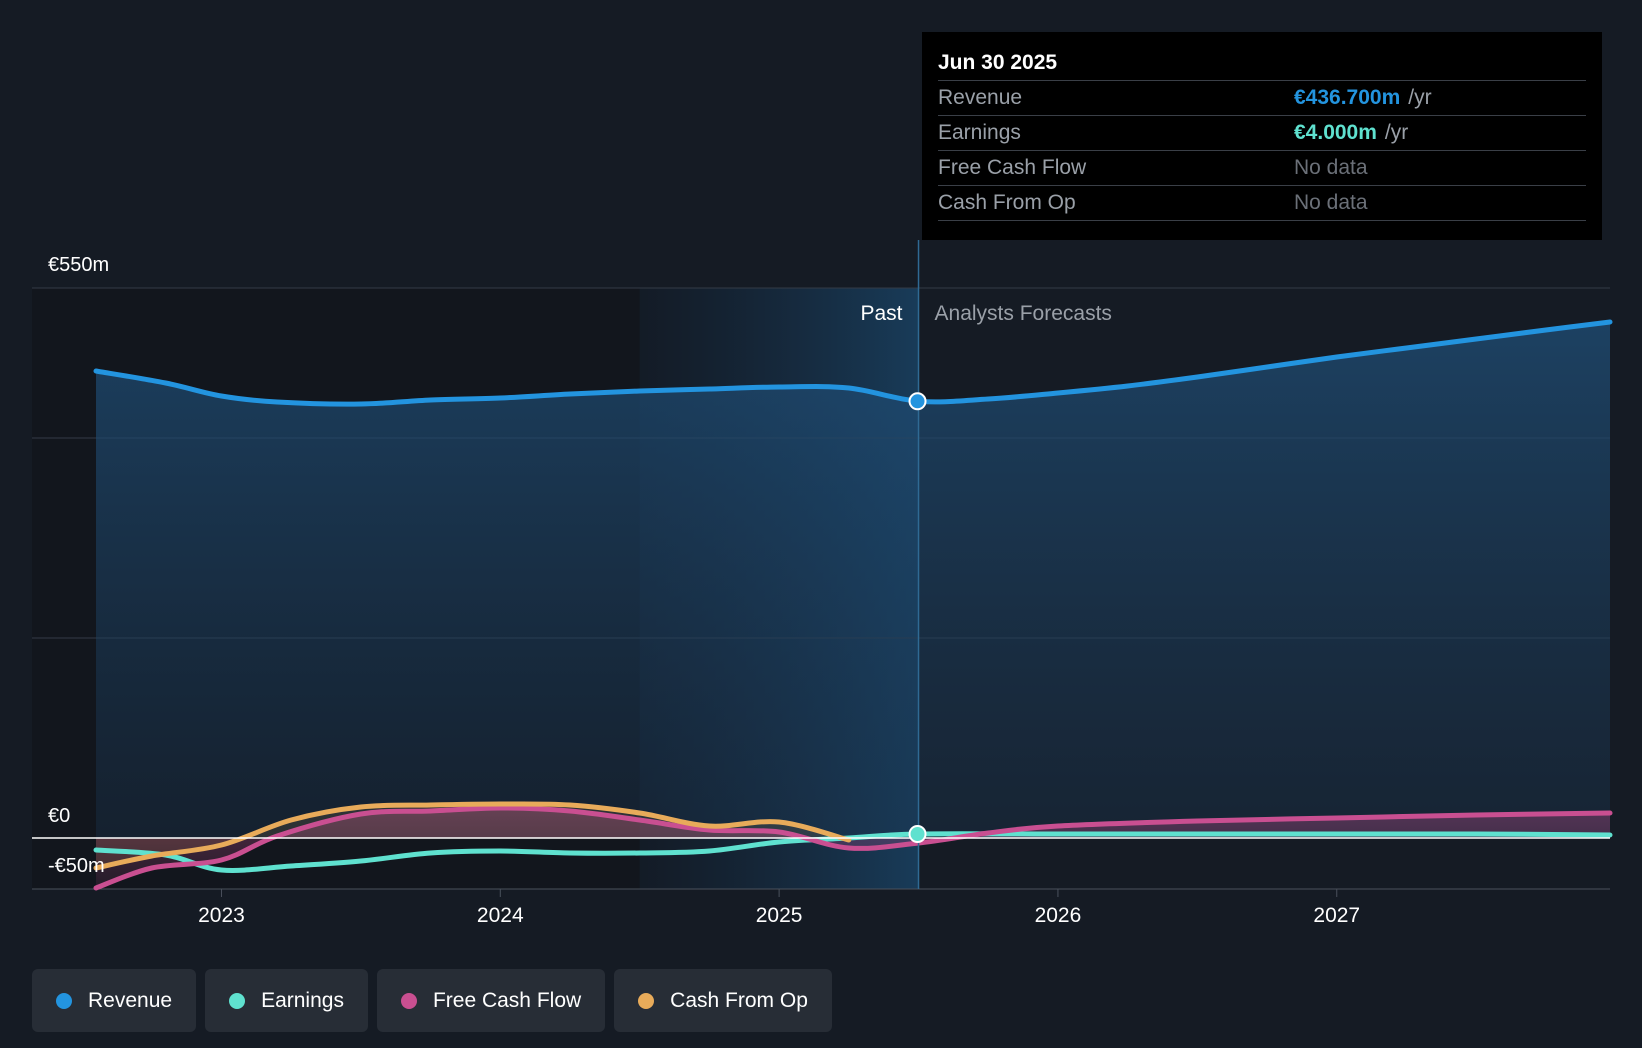 The height and width of the screenshot is (1048, 1642). Describe the element at coordinates (1347, 97) in the screenshot. I see `tooltip-value: €436.700m` at that location.